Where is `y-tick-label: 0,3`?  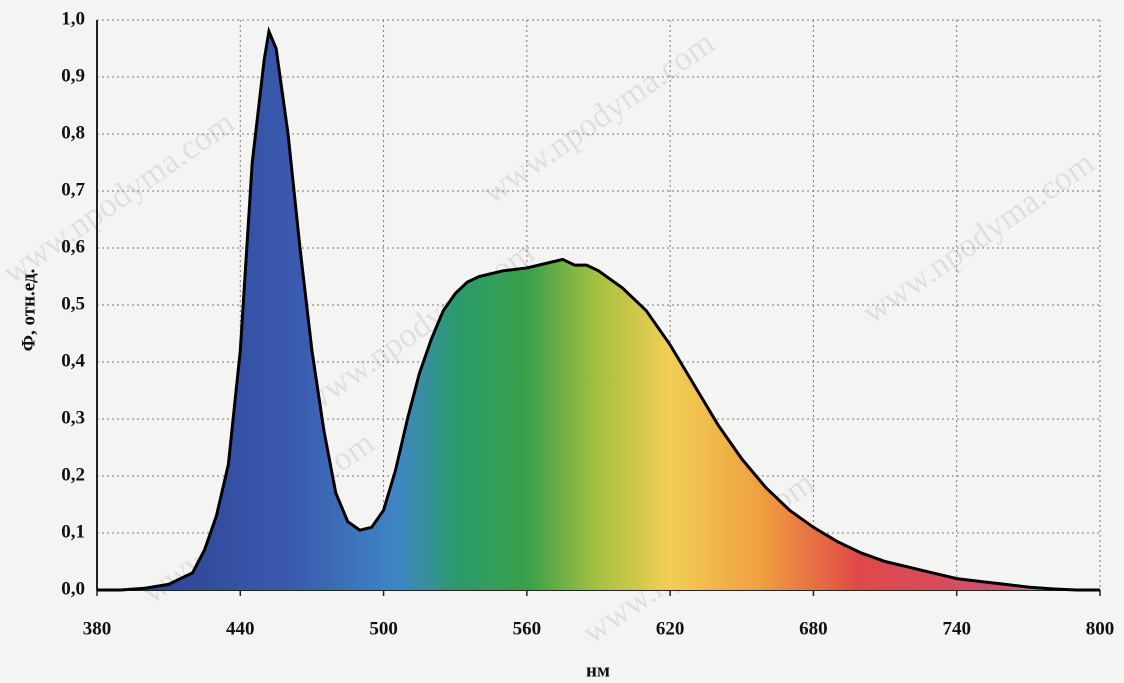 y-tick-label: 0,3 is located at coordinates (73, 417).